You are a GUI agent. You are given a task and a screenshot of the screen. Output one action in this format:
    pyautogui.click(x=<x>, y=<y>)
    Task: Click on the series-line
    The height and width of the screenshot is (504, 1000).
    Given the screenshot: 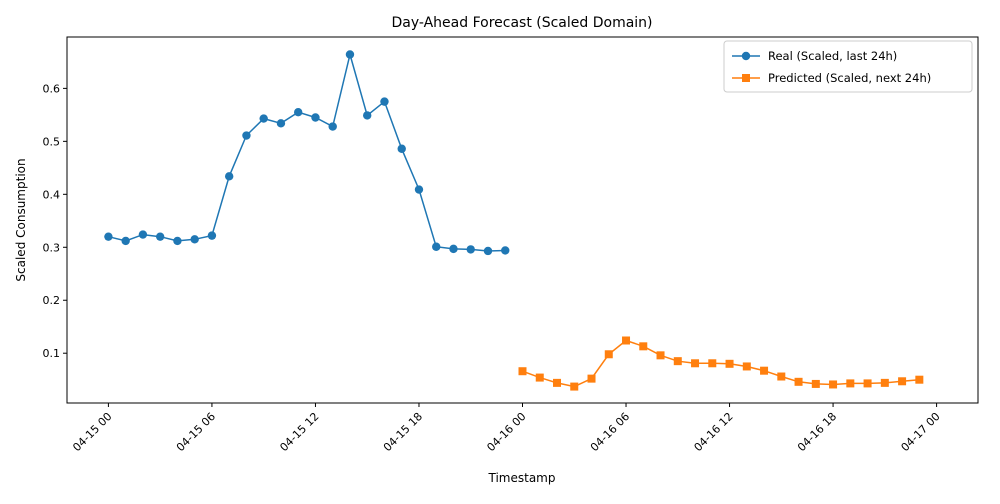 What is the action you would take?
    pyautogui.click(x=721, y=363)
    